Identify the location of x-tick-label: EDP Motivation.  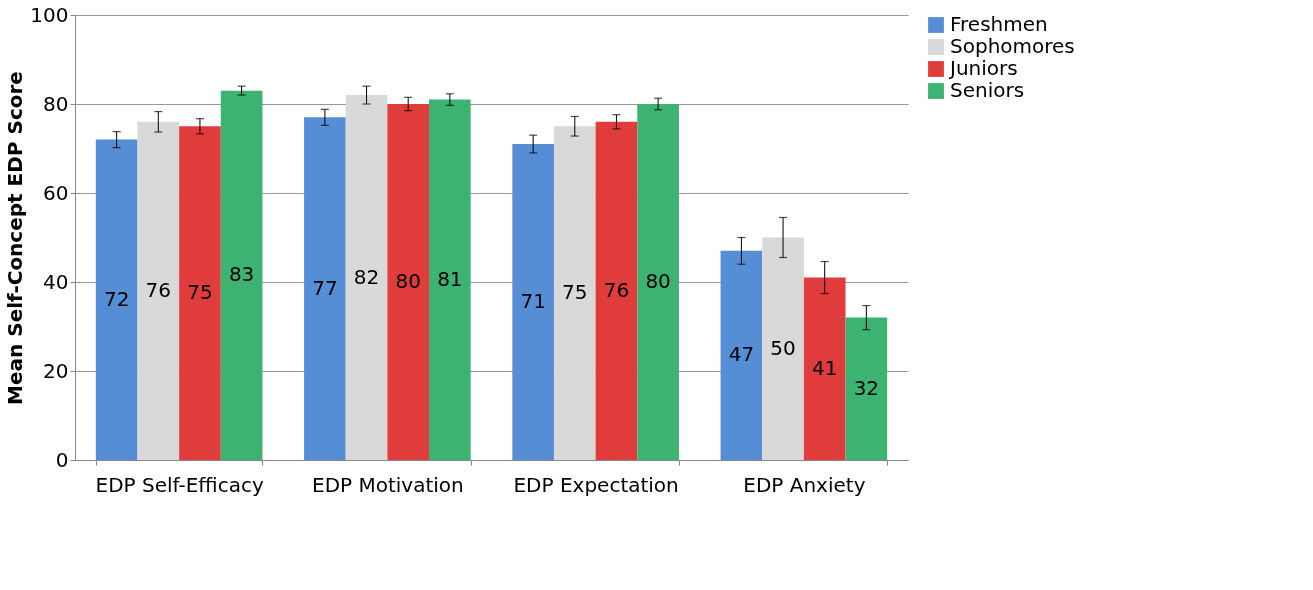
(388, 484).